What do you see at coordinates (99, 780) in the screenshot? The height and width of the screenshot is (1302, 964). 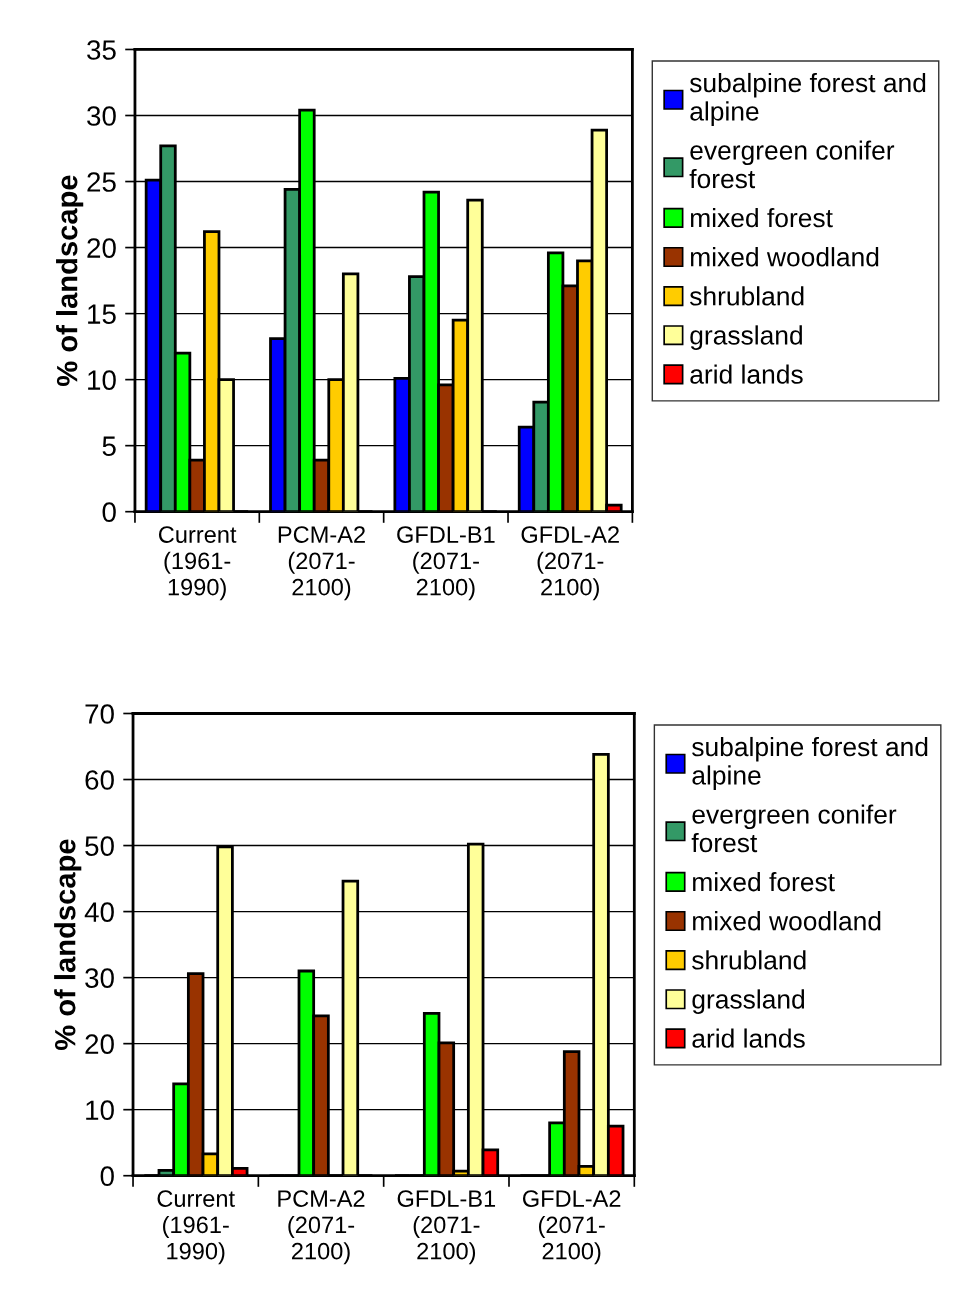 I see `y-tick-label: 60` at bounding box center [99, 780].